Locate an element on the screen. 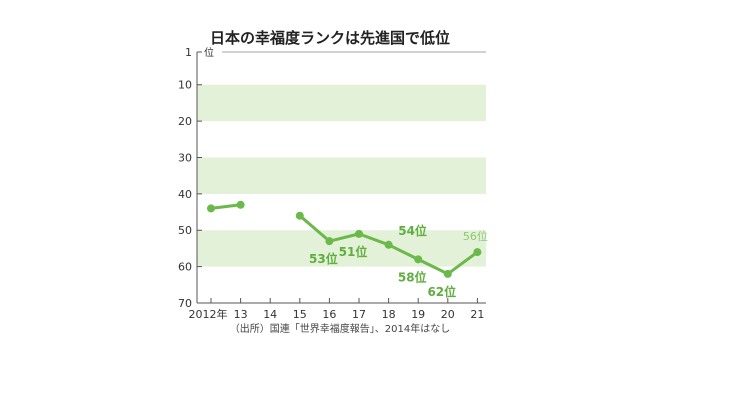  x-tick-label: 19 is located at coordinates (418, 314).